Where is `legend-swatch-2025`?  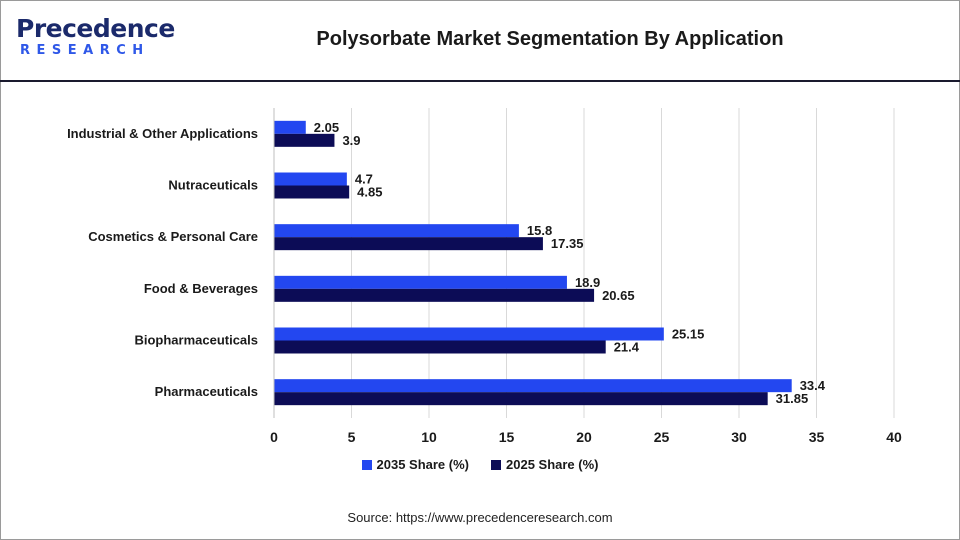 legend-swatch-2025 is located at coordinates (496, 464).